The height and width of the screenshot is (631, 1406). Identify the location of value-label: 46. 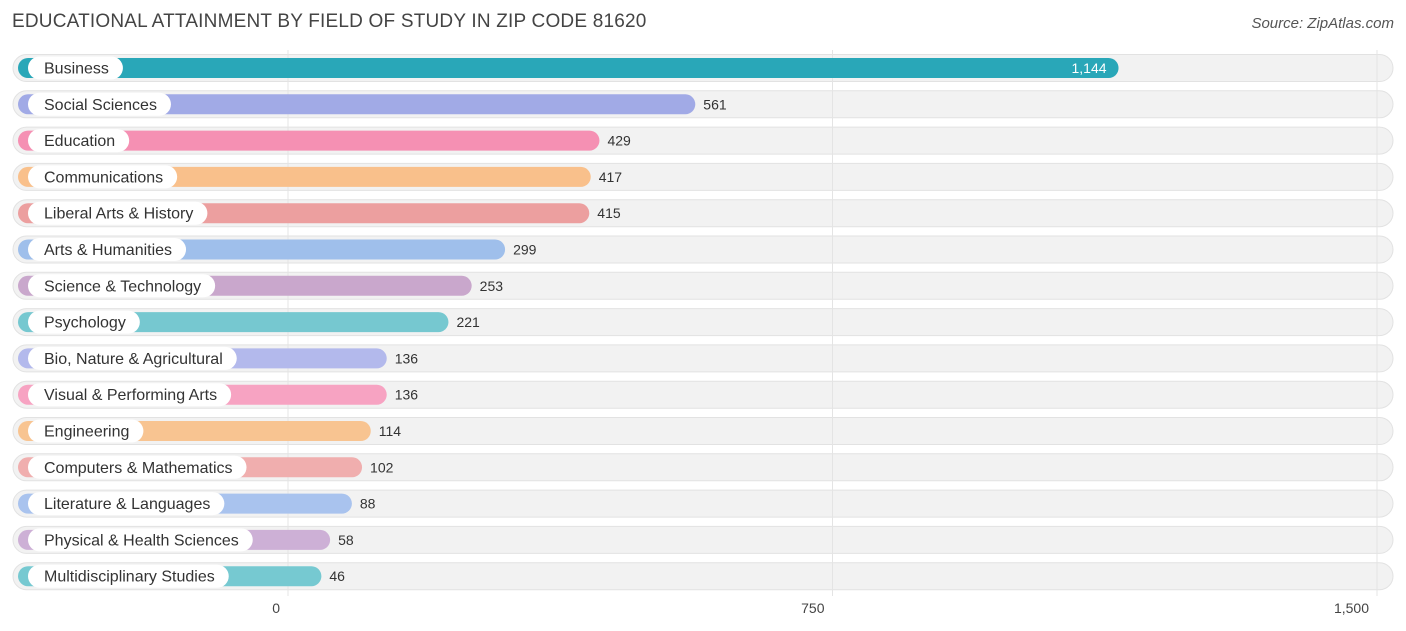
(337, 576).